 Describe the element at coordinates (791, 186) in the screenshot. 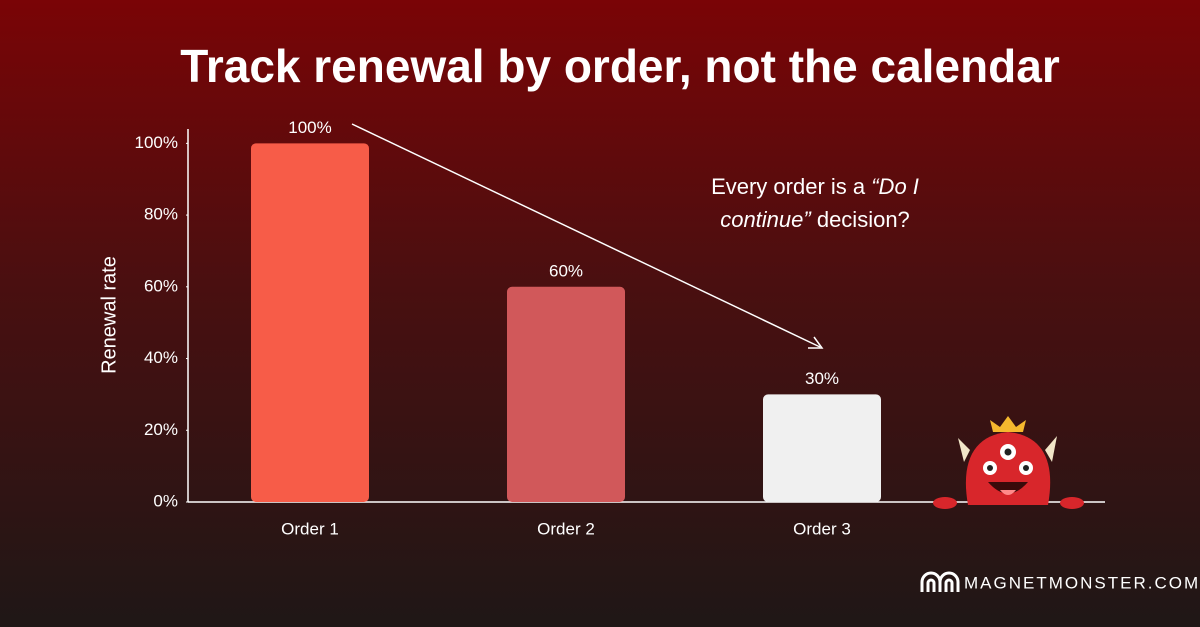

I see `annotation-text: Every order is a` at that location.